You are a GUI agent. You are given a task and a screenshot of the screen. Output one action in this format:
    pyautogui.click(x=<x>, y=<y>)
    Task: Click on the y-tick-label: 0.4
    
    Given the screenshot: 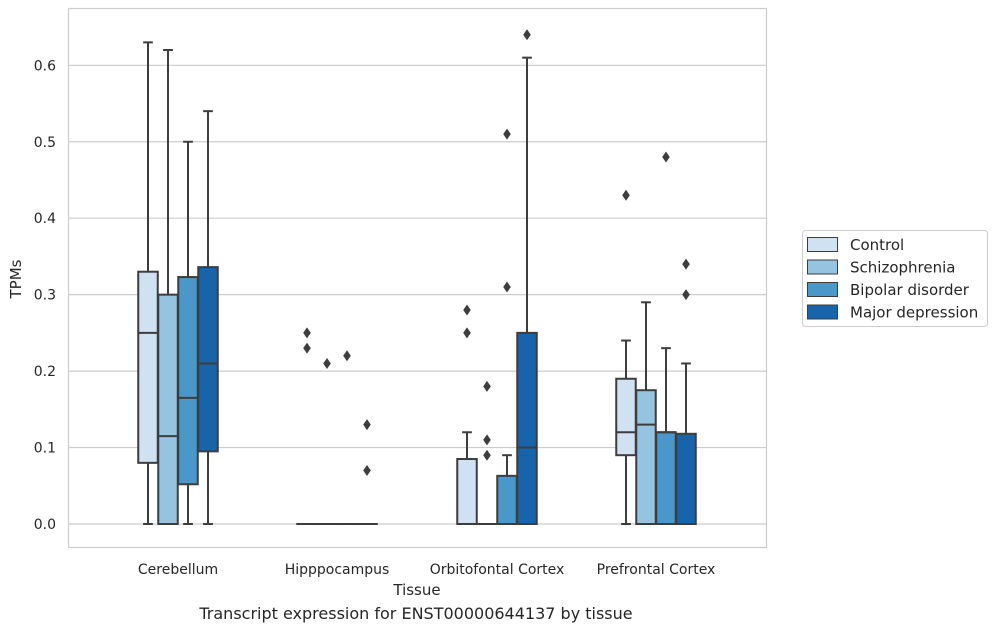 What is the action you would take?
    pyautogui.click(x=45, y=219)
    